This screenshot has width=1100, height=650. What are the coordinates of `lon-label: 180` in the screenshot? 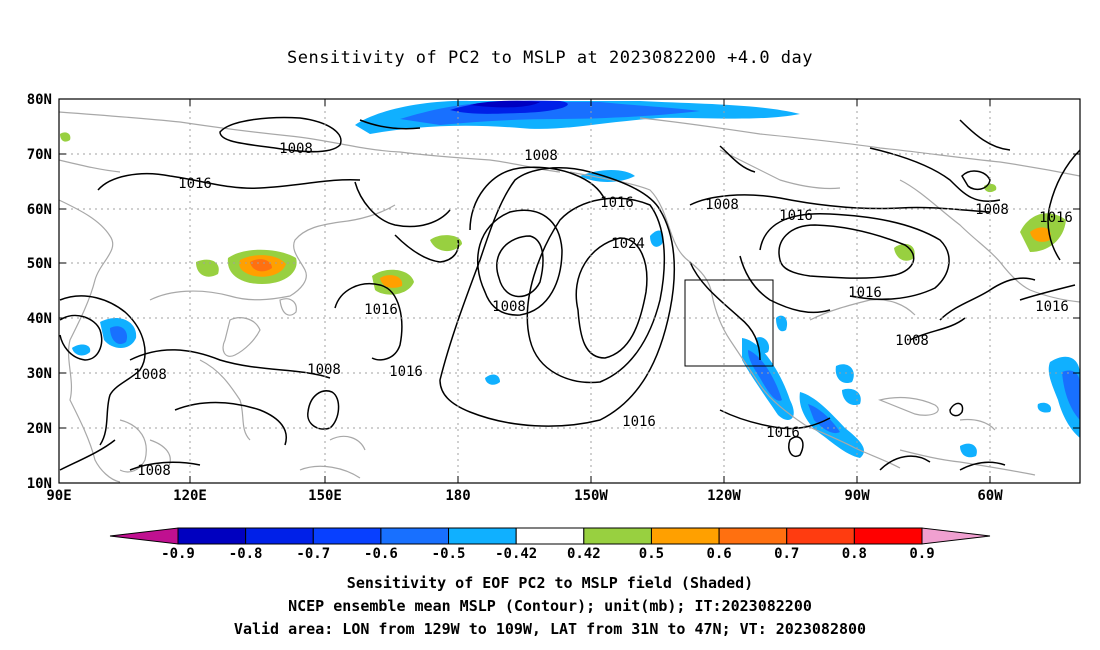 It's located at (457, 496).